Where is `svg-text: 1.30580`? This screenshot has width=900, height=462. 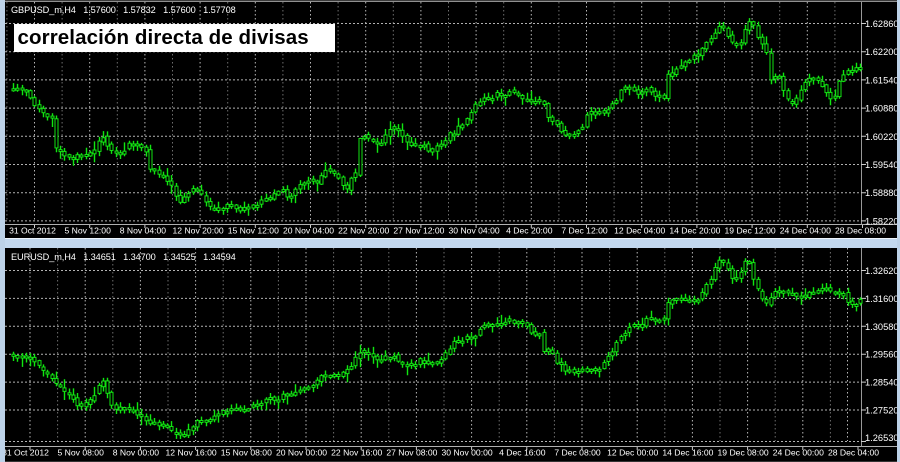
svg-text: 1.30580 is located at coordinates (881, 327).